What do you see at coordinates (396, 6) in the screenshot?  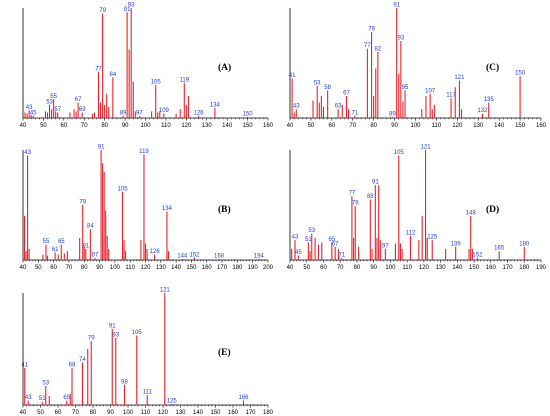 I see `peak-label: 91` at bounding box center [396, 6].